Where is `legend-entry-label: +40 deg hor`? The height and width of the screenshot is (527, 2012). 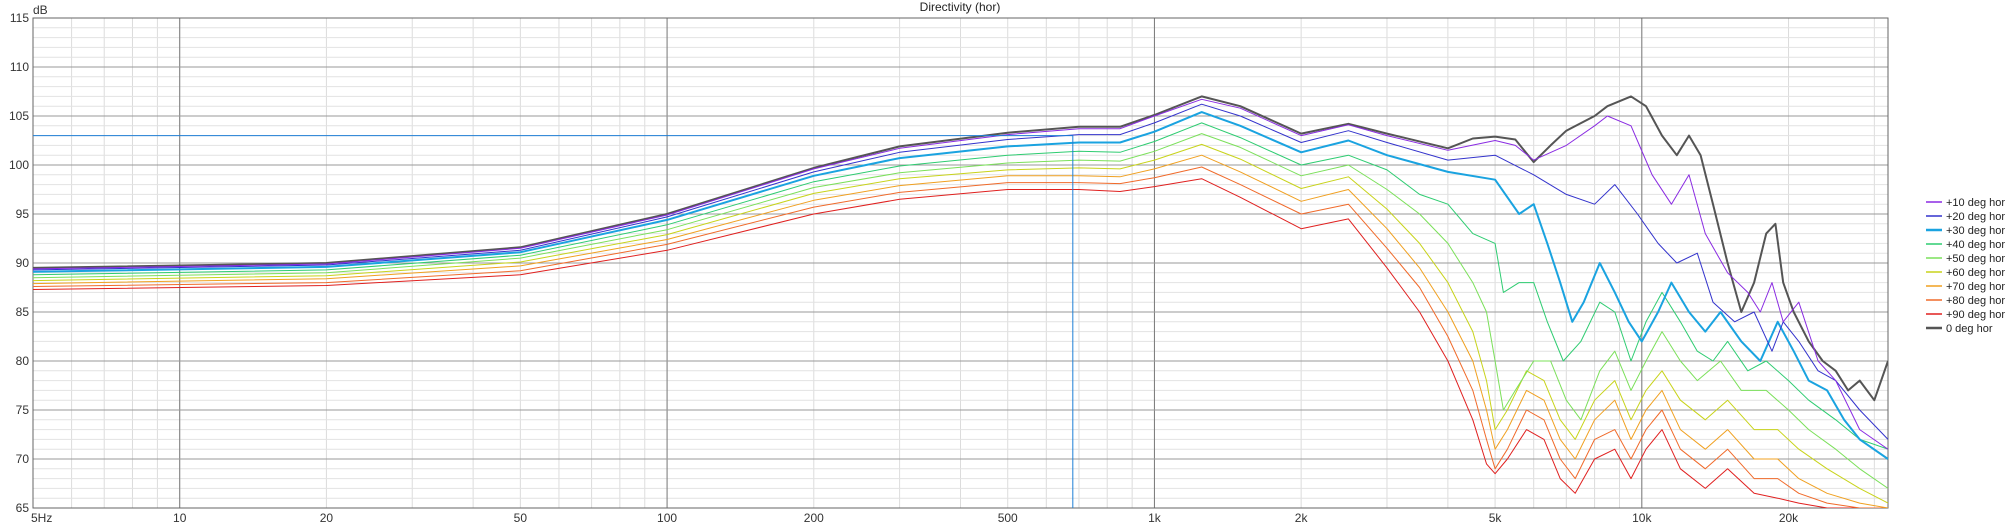
legend-entry-label: +40 deg hor is located at coordinates (1975, 245).